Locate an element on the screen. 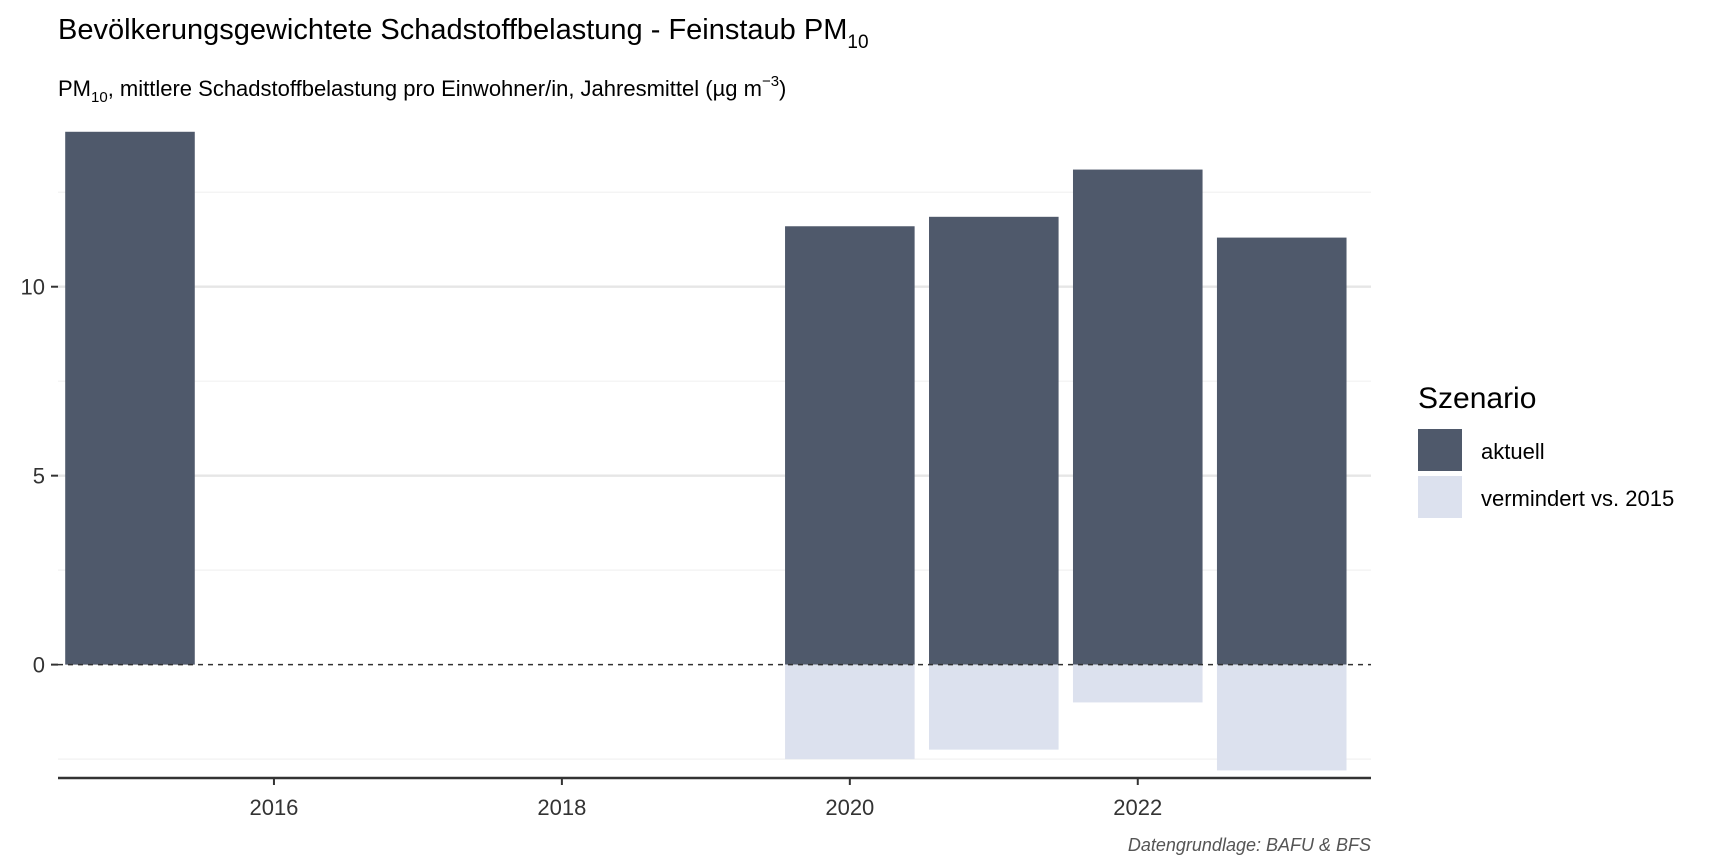 The image size is (1728, 864). caption: Datengrundlage: BAFU & BFS is located at coordinates (1249, 845).